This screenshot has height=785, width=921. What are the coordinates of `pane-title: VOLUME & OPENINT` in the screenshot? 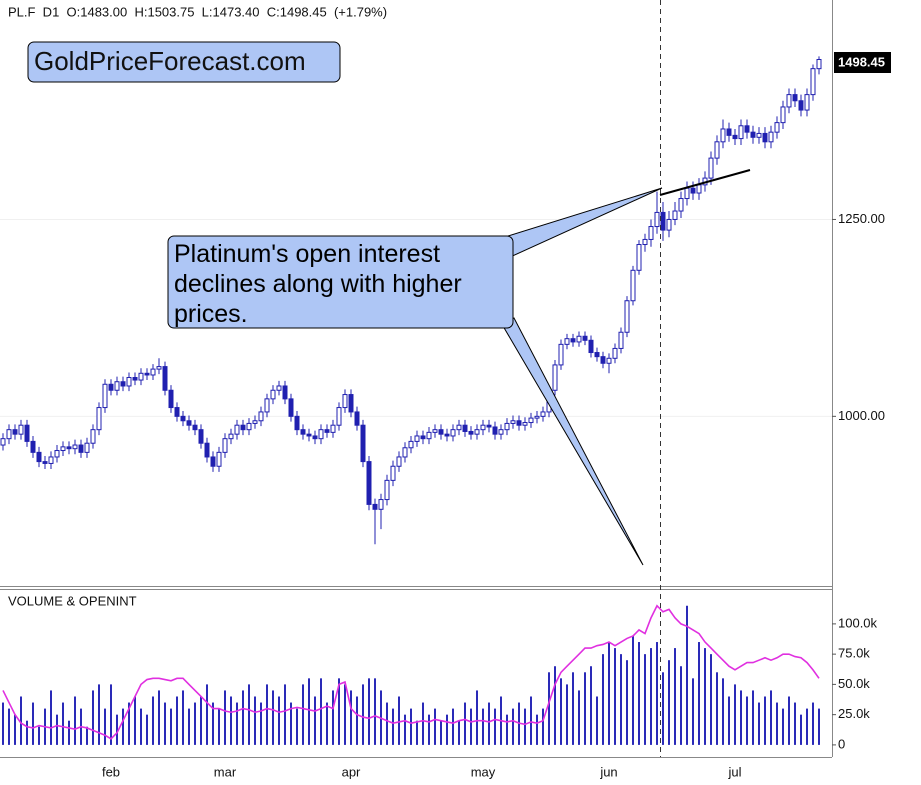 It's located at (72, 600).